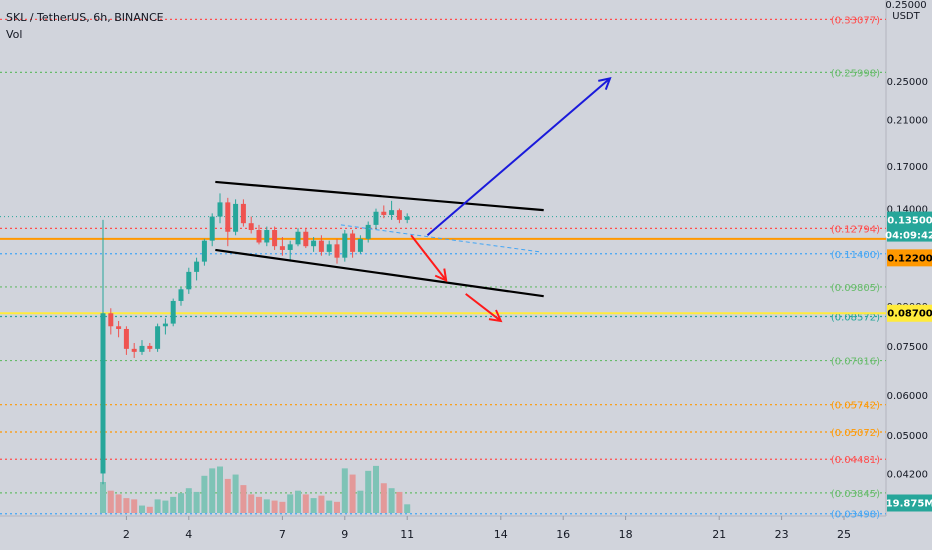 The width and height of the screenshot is (932, 550). I want to click on fib-level-label: (0.03845), so click(855, 494).